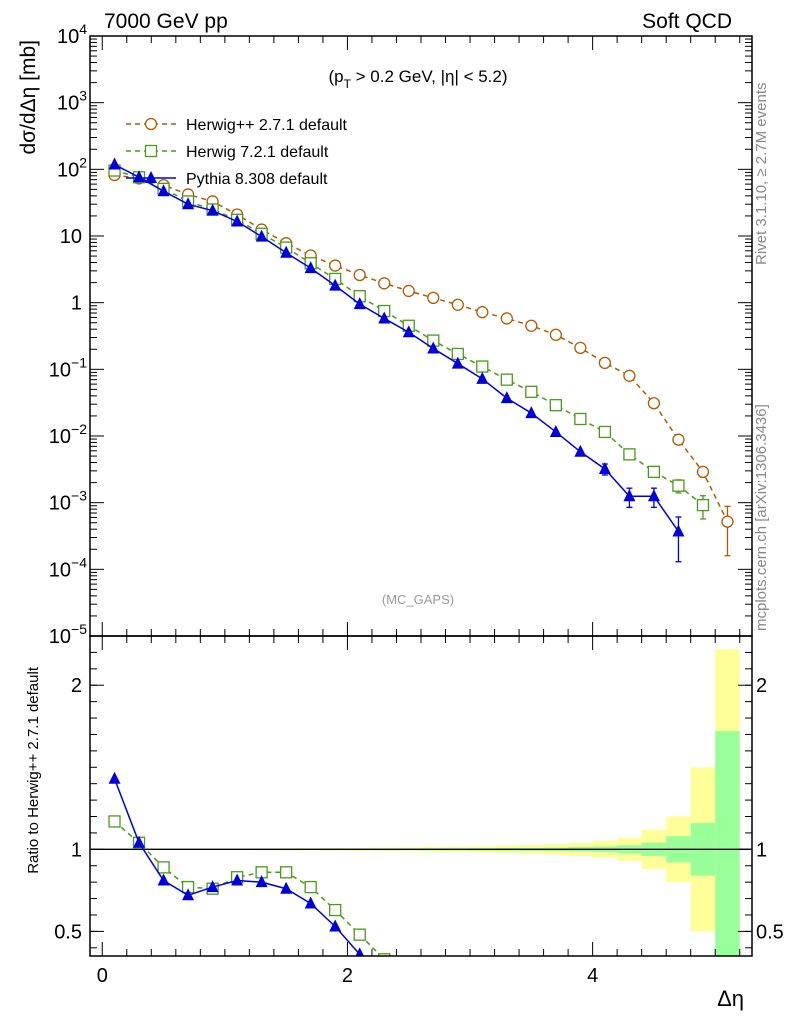  I want to click on ratio-series-group, so click(249, 876).